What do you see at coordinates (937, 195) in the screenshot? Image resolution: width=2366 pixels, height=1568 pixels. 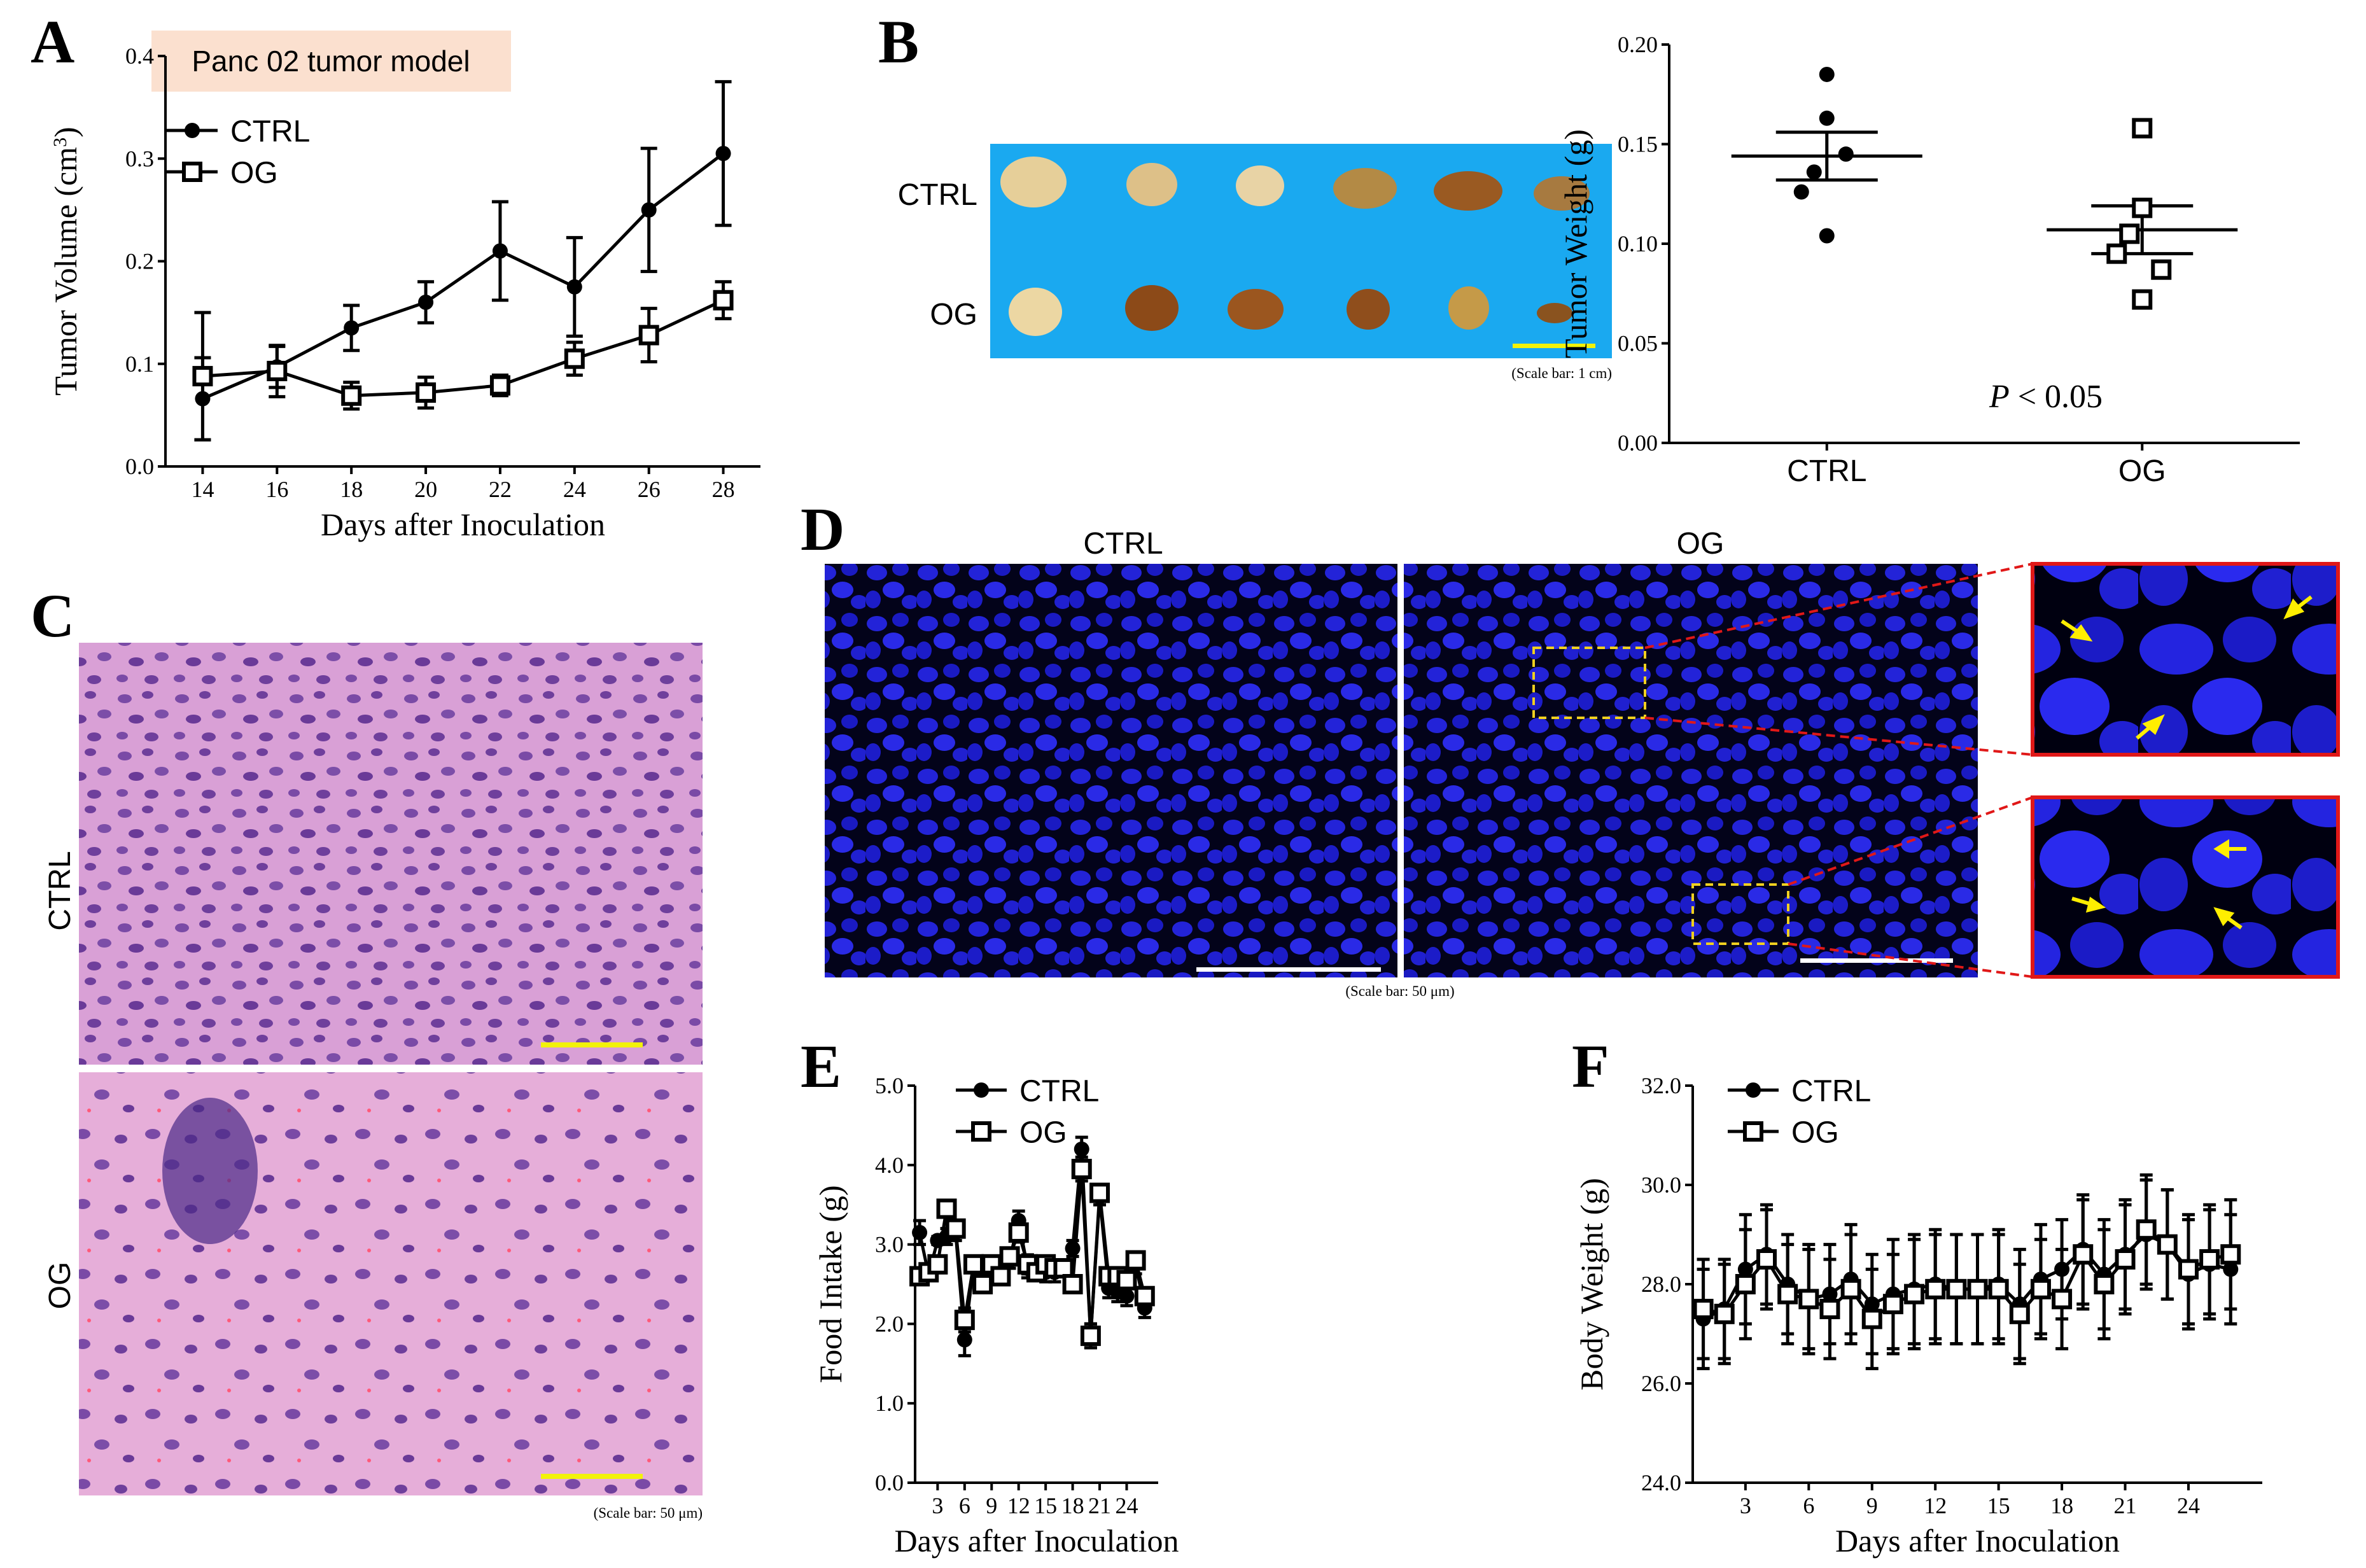 I see `photo-row-label-ctrl: CTRL` at bounding box center [937, 195].